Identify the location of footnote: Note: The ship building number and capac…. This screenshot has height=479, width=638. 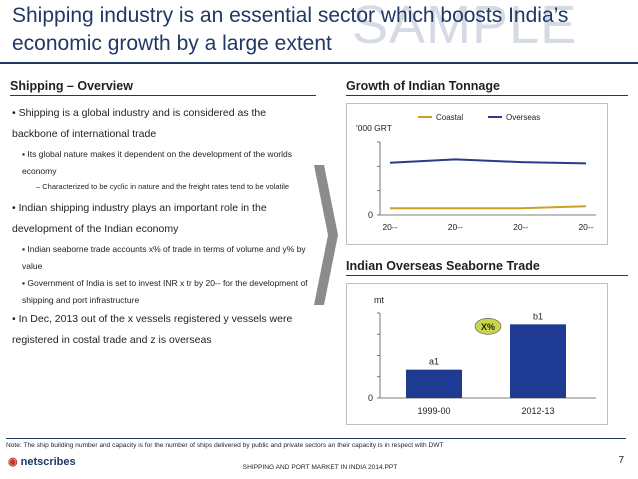
(316, 443).